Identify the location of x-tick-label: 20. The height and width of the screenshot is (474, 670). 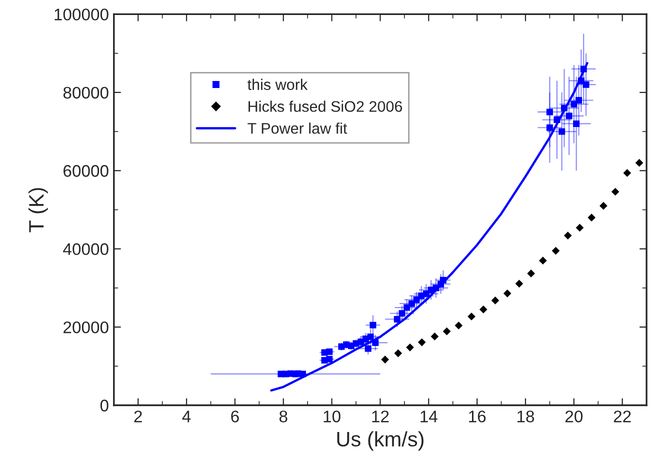
(574, 416).